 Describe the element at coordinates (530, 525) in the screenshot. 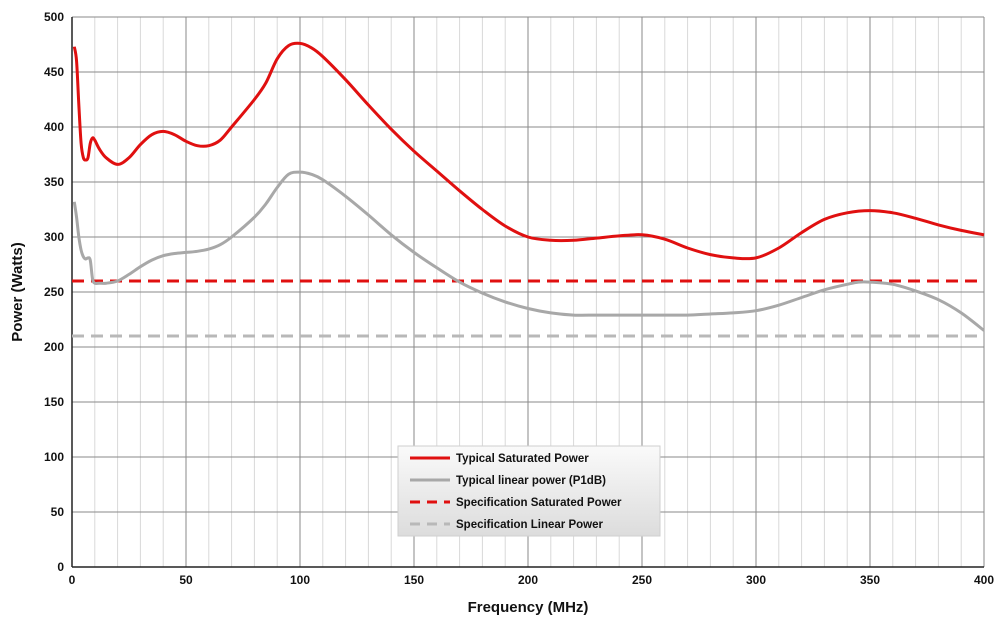

I see `legend-label-4: Specification Linear Power` at that location.